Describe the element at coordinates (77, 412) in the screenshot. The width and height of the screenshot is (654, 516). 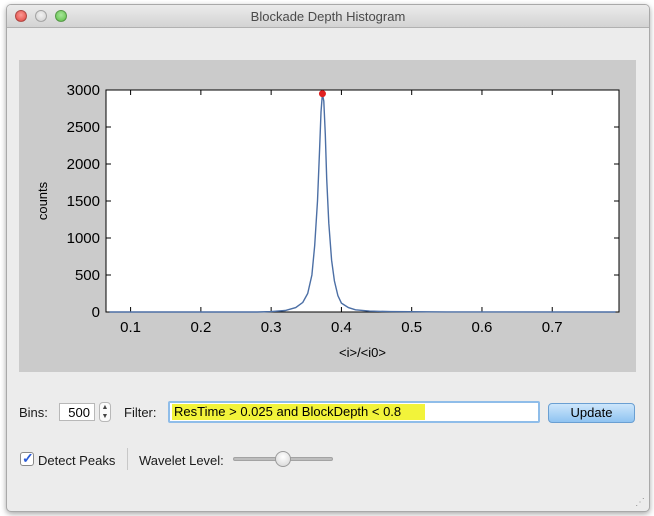
I see `bins-input: 500` at that location.